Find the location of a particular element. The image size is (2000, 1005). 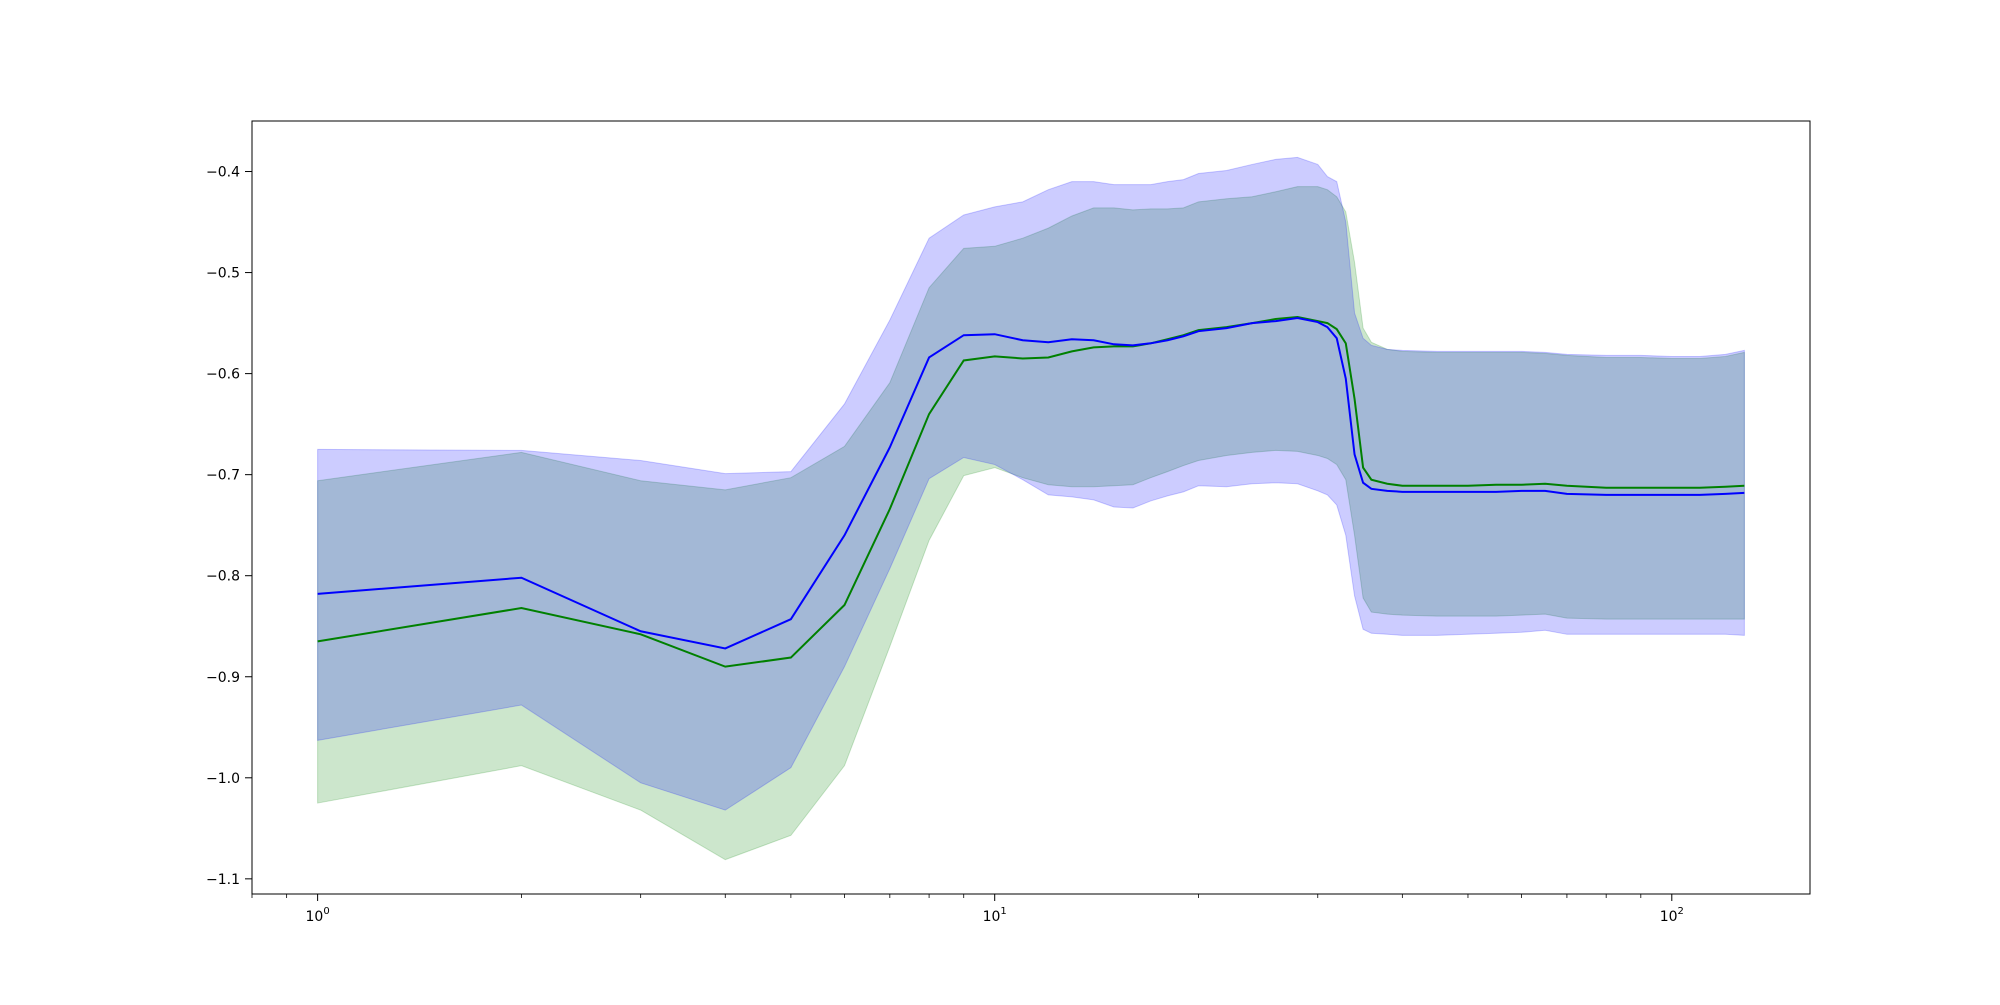

x-tick-label: 10⁰ is located at coordinates (318, 915).